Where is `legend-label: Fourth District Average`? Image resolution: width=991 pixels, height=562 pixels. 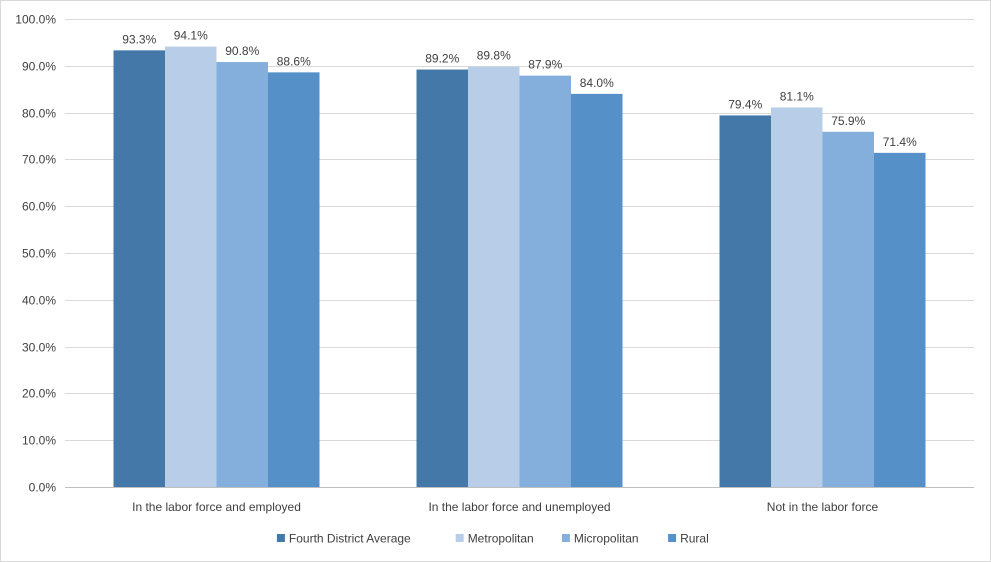 legend-label: Fourth District Average is located at coordinates (350, 539).